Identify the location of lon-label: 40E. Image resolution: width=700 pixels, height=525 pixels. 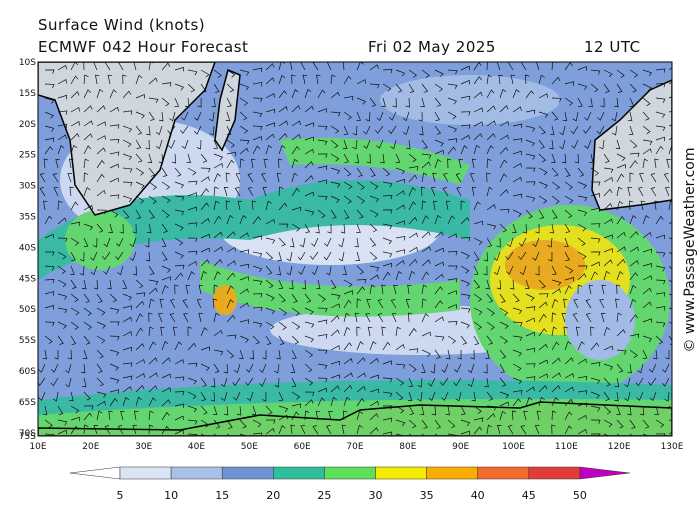
(196, 447).